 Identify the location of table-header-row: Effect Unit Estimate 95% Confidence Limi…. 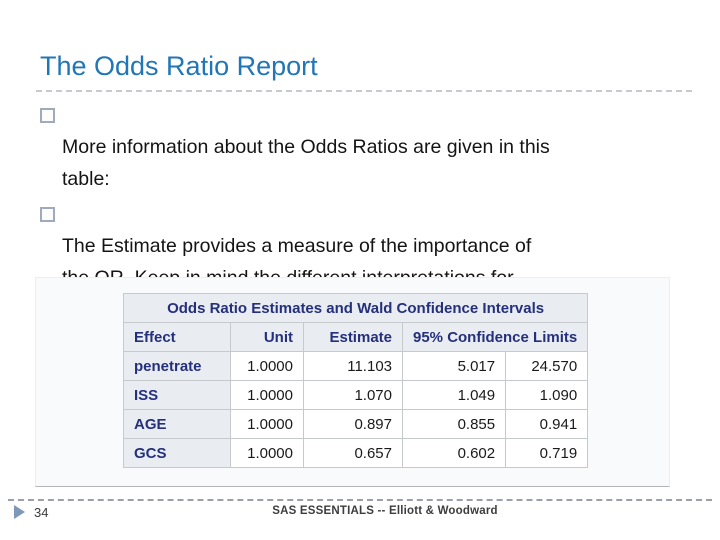
(356, 337).